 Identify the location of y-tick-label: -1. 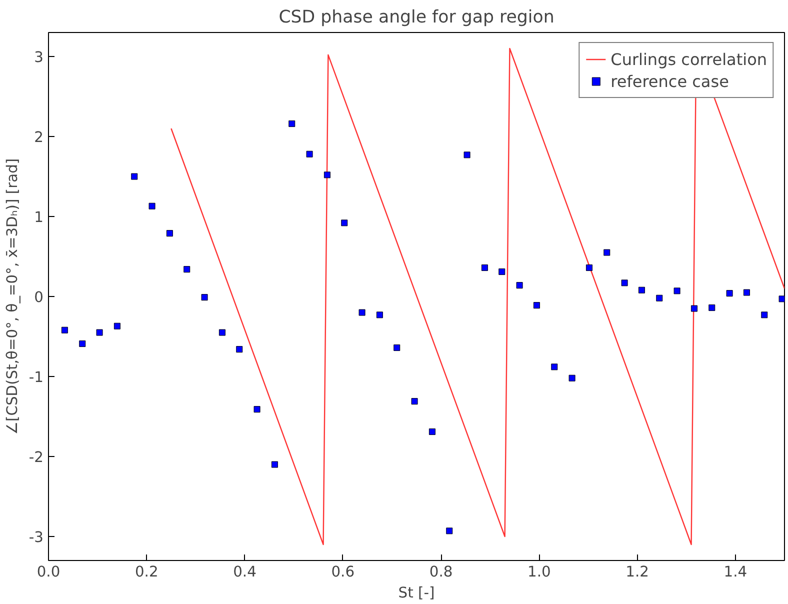
(36, 377).